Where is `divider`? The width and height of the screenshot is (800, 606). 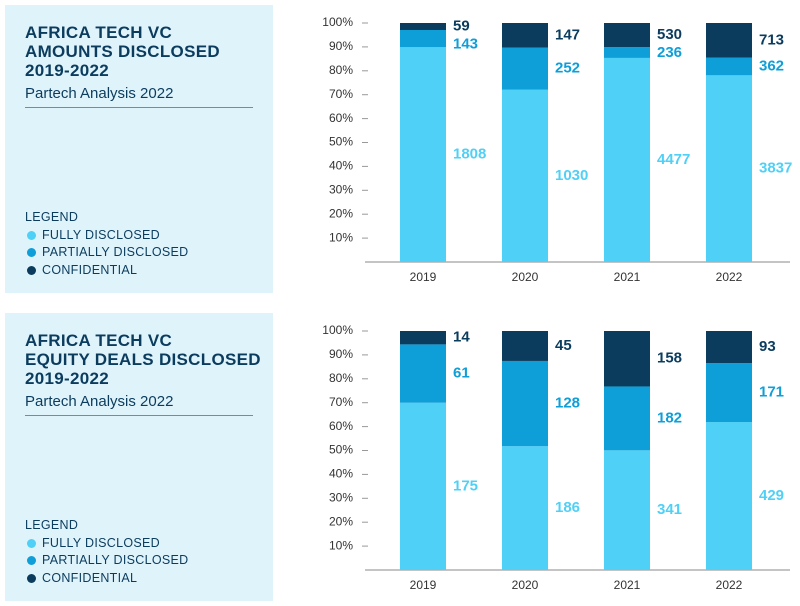
divider is located at coordinates (139, 415).